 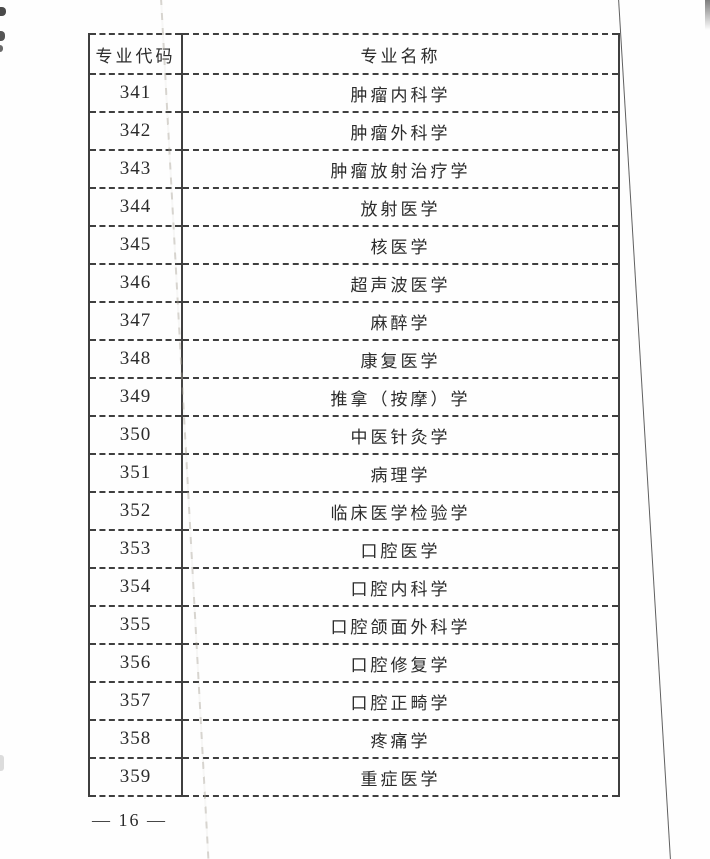 I want to click on specialty-code-cell: 343, so click(x=135, y=169).